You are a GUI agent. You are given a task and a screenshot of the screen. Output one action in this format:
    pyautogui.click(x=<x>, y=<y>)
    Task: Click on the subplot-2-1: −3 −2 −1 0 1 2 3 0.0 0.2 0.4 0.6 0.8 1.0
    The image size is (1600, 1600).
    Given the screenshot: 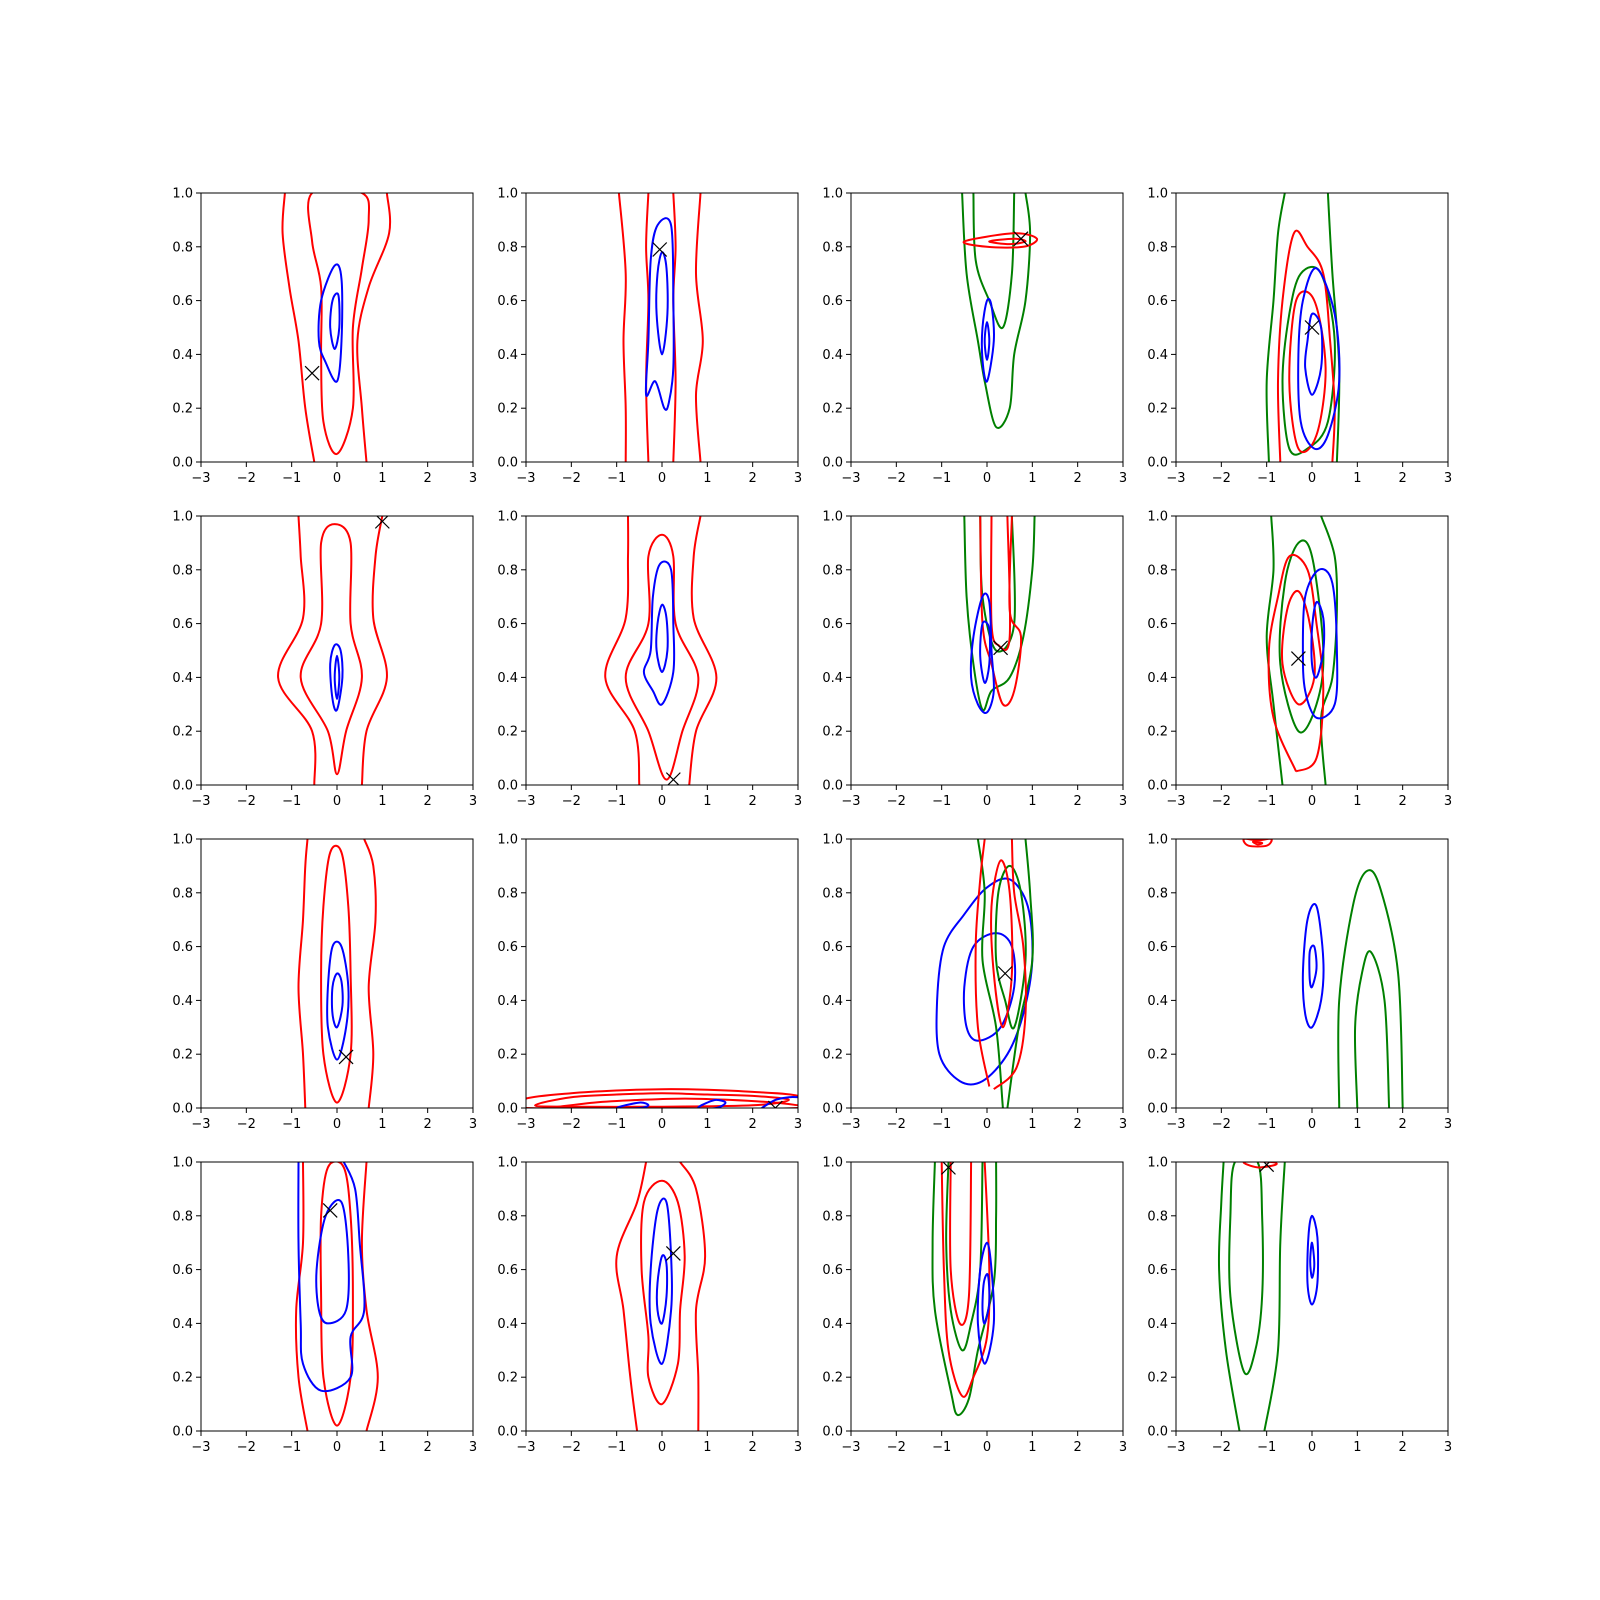 What is the action you would take?
    pyautogui.click(x=324, y=660)
    